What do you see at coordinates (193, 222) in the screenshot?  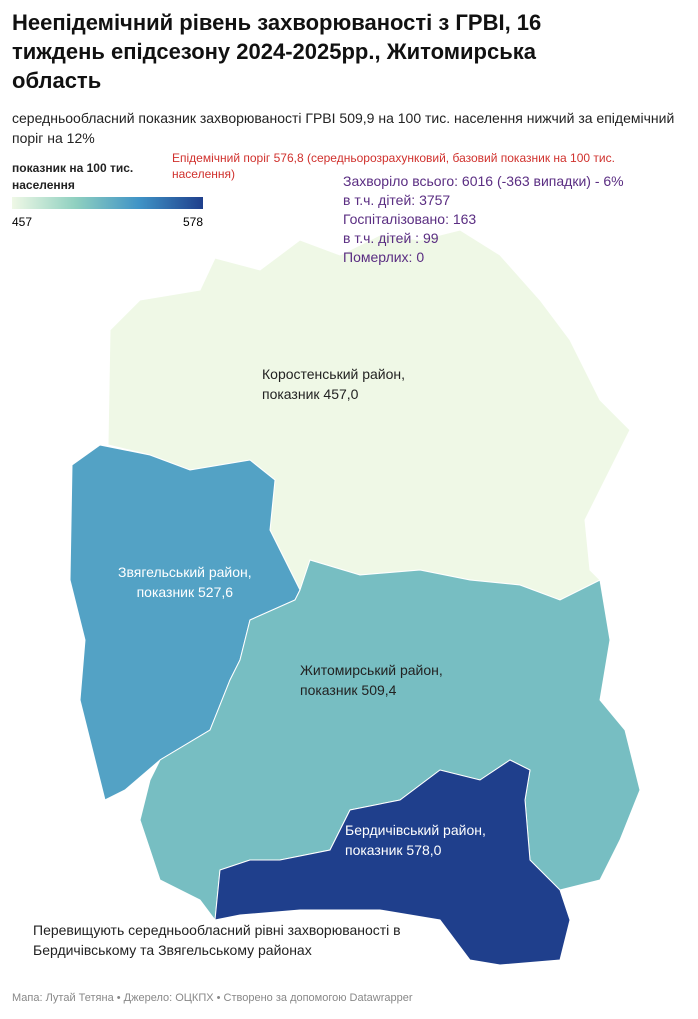 I see `legend-max: 578` at bounding box center [193, 222].